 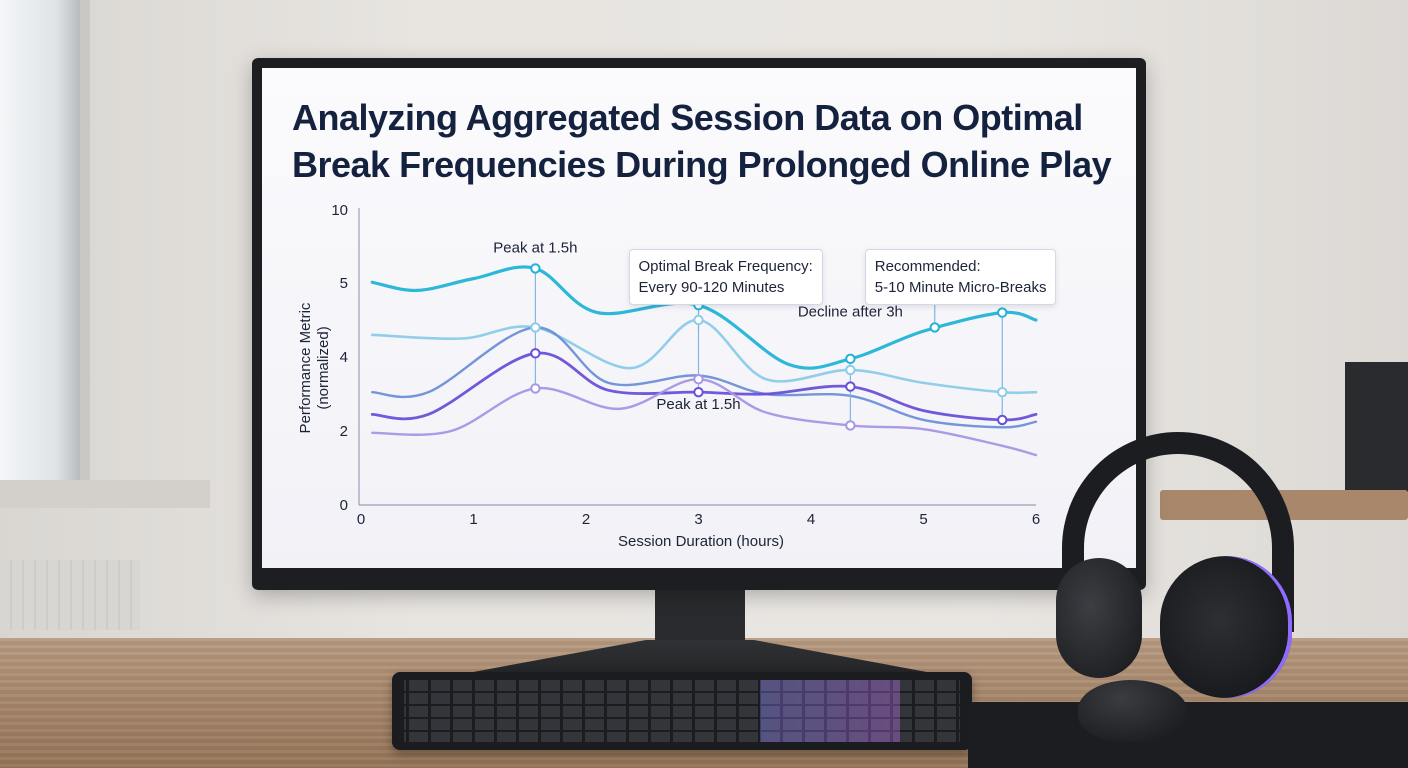 I want to click on y-tick-label: 10, so click(x=339, y=210).